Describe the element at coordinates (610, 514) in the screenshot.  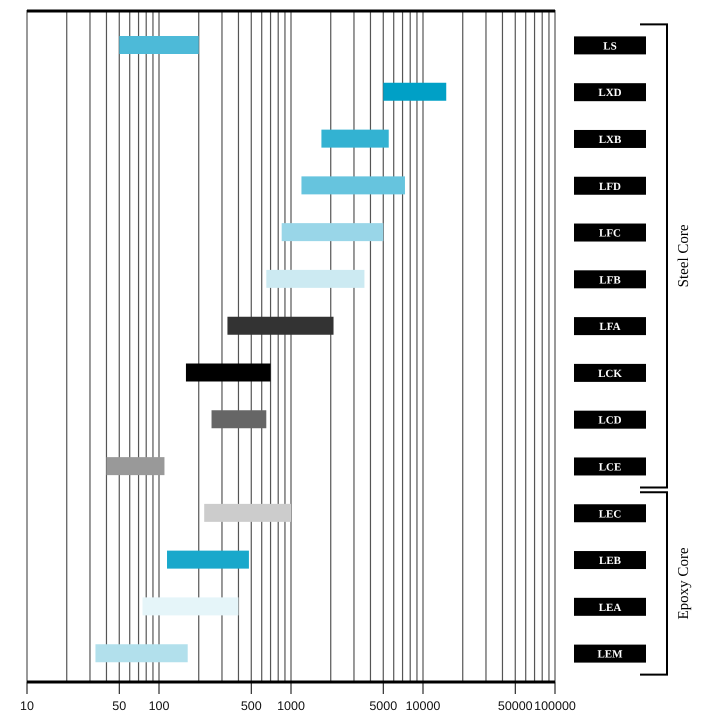
I see `y-tick-label: LEC` at that location.